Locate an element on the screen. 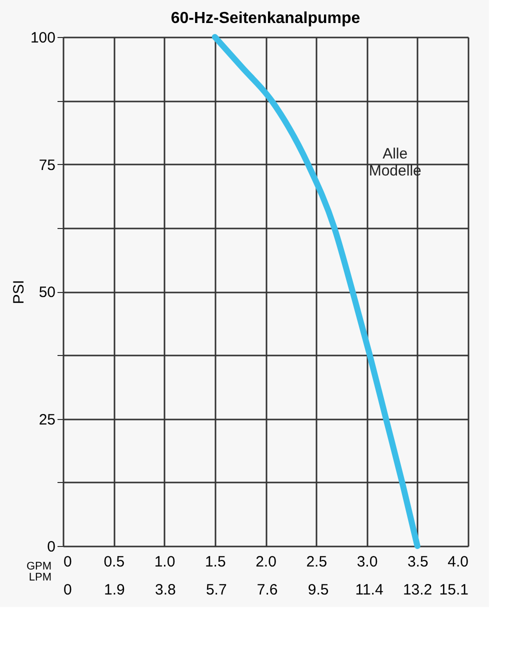 The width and height of the screenshot is (514, 672). x-tick-label: 2.5 is located at coordinates (317, 562).